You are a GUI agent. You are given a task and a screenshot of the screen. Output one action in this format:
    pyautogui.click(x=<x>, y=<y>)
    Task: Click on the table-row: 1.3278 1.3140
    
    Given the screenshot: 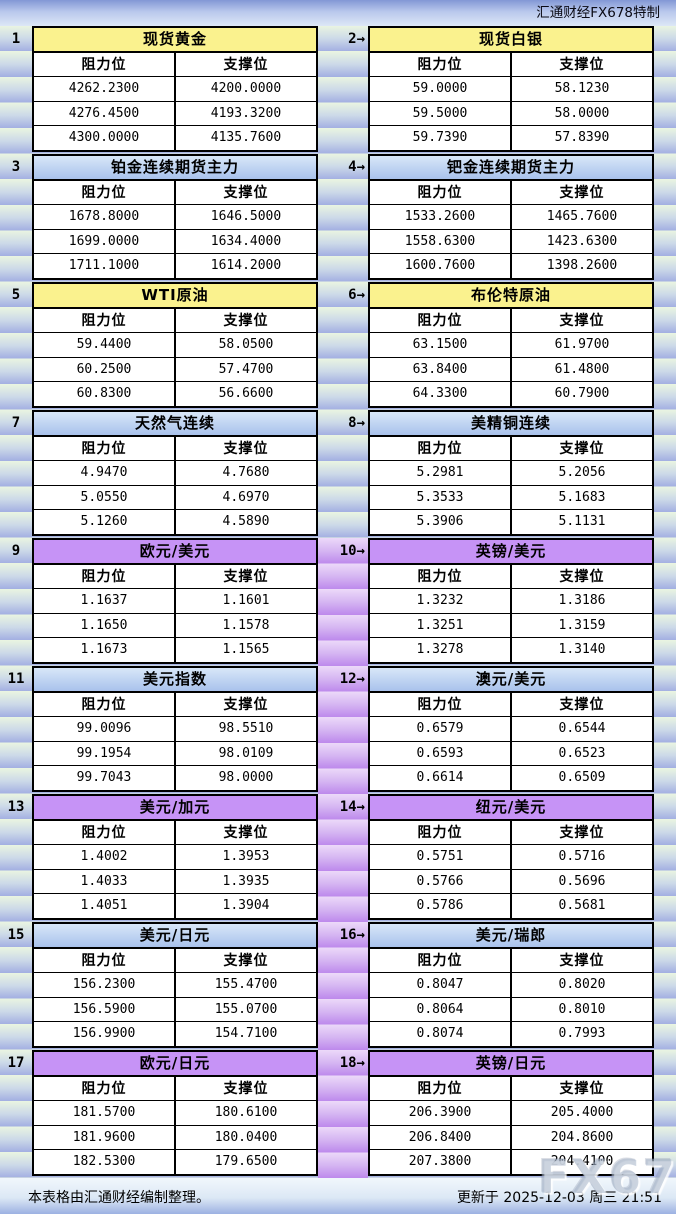 What is the action you would take?
    pyautogui.click(x=511, y=649)
    